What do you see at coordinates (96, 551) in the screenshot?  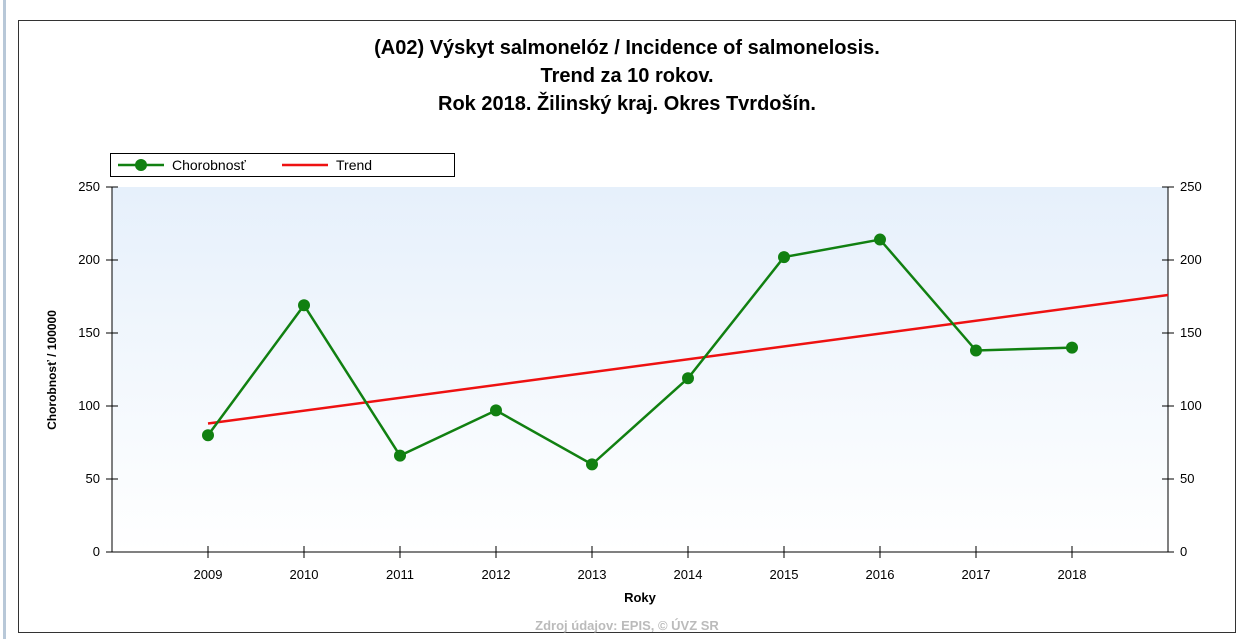 I see `y-tick-label: 0` at bounding box center [96, 551].